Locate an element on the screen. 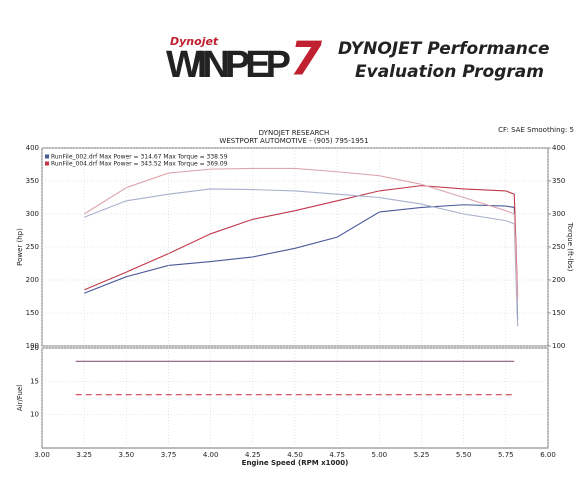 The image size is (588, 484). header-line: Evaluation Program is located at coordinates (449, 72).